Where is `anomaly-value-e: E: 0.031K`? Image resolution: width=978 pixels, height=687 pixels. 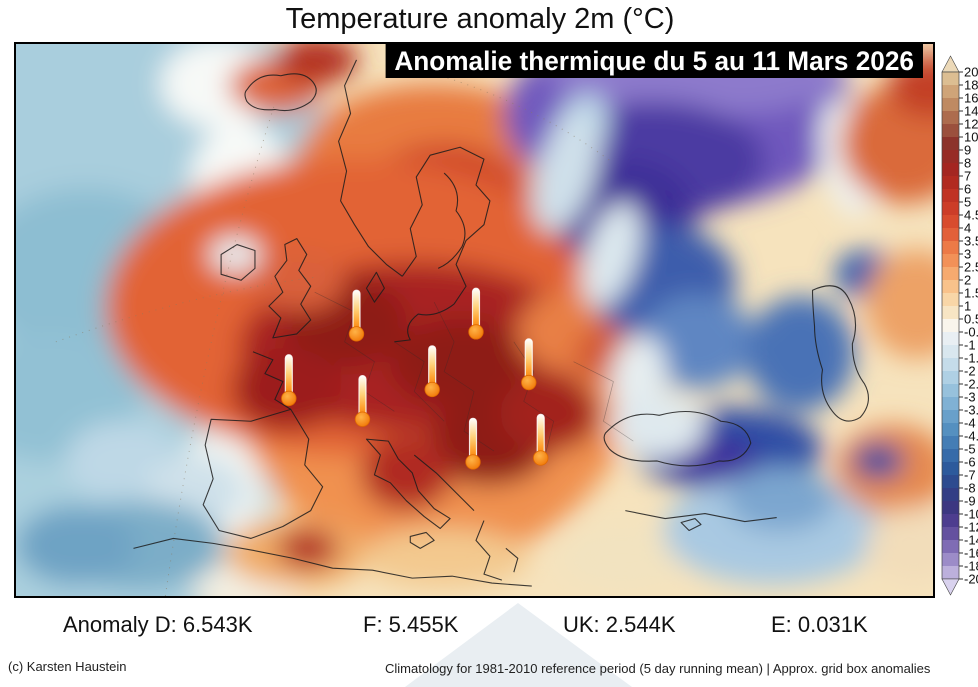 anomaly-value-e: E: 0.031K is located at coordinates (819, 624).